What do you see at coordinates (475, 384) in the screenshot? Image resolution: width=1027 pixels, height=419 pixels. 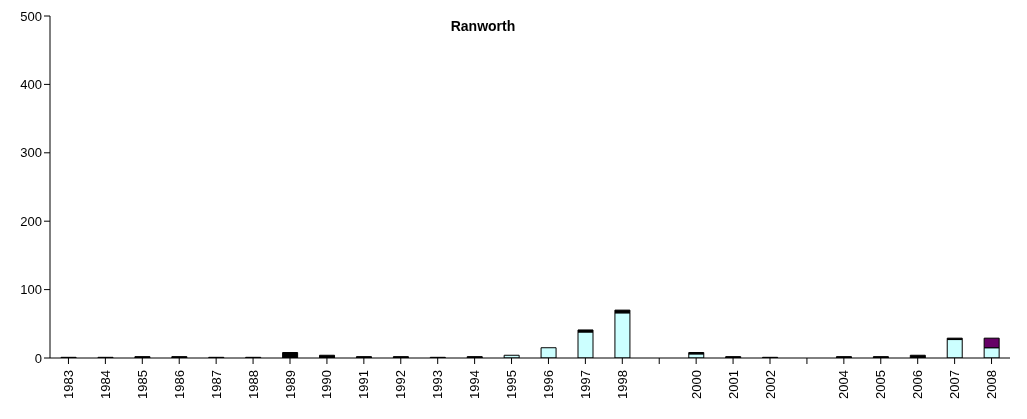 I see `x-tick-label: 1994` at bounding box center [475, 384].